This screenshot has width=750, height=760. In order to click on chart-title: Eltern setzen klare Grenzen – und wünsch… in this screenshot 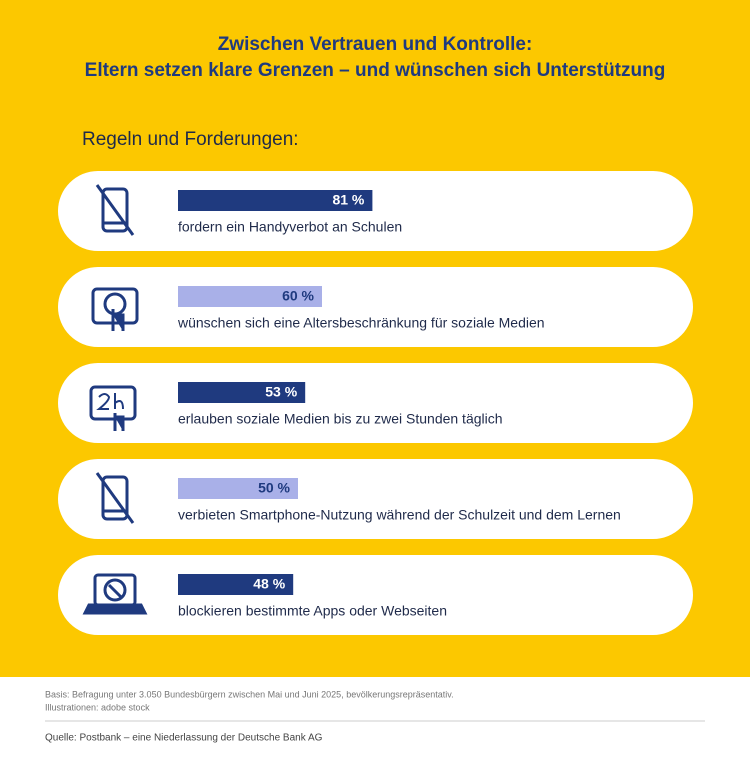, I will do `click(375, 70)`.